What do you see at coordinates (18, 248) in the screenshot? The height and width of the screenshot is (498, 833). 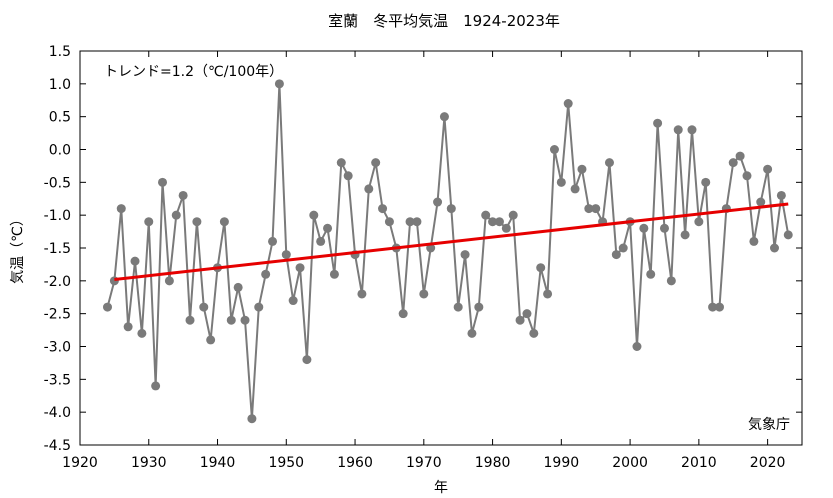 I see `y-axis-label: 気温（℃）` at bounding box center [18, 248].